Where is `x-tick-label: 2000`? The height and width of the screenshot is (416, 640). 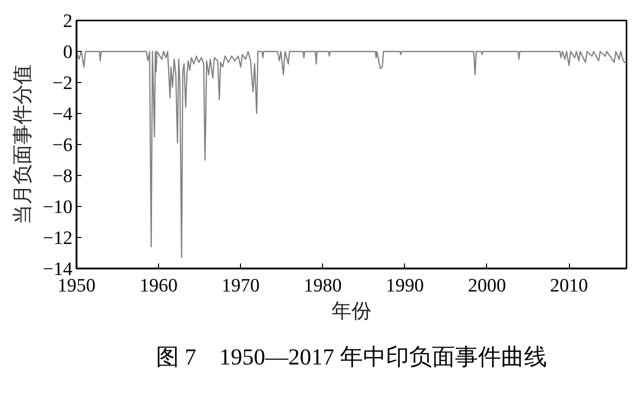
x-tick-label: 2000 is located at coordinates (487, 286).